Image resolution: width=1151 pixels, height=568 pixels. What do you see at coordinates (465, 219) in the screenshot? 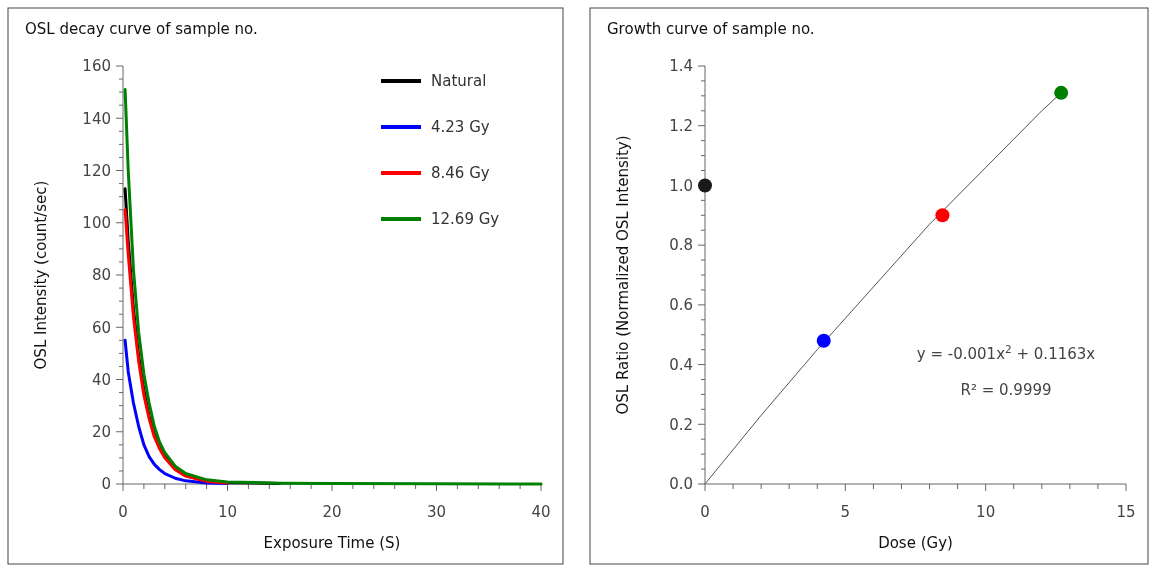
I see `legend-label: 12.69 Gy` at bounding box center [465, 219].